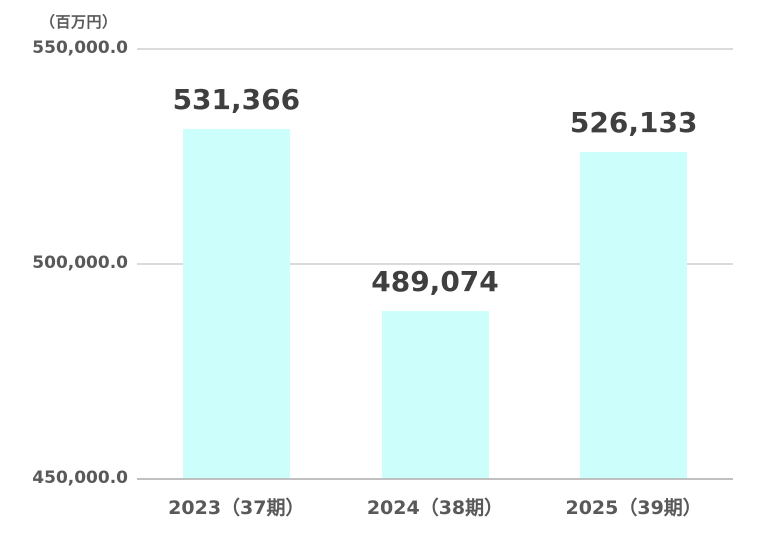 Image resolution: width=757 pixels, height=533 pixels. Describe the element at coordinates (80, 478) in the screenshot. I see `y-tick-label: 450,000.0` at that location.